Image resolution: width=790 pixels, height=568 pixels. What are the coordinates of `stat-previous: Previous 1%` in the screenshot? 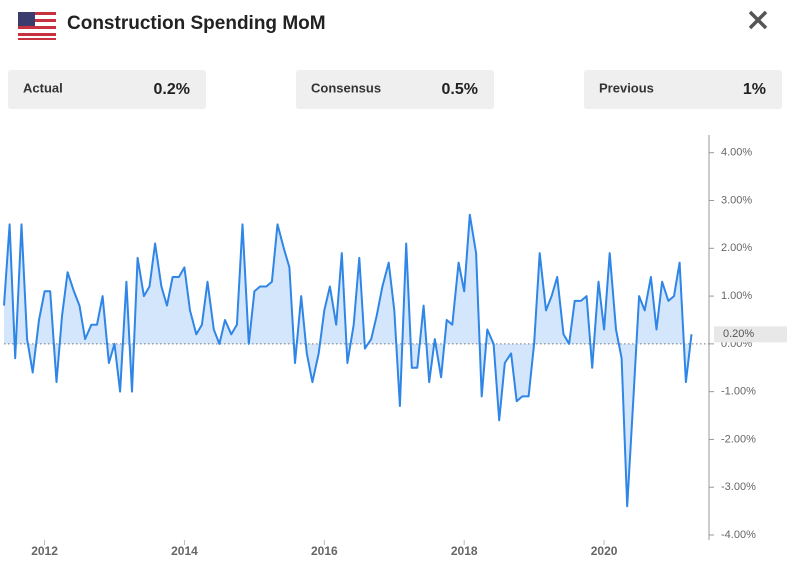 It's located at (683, 89).